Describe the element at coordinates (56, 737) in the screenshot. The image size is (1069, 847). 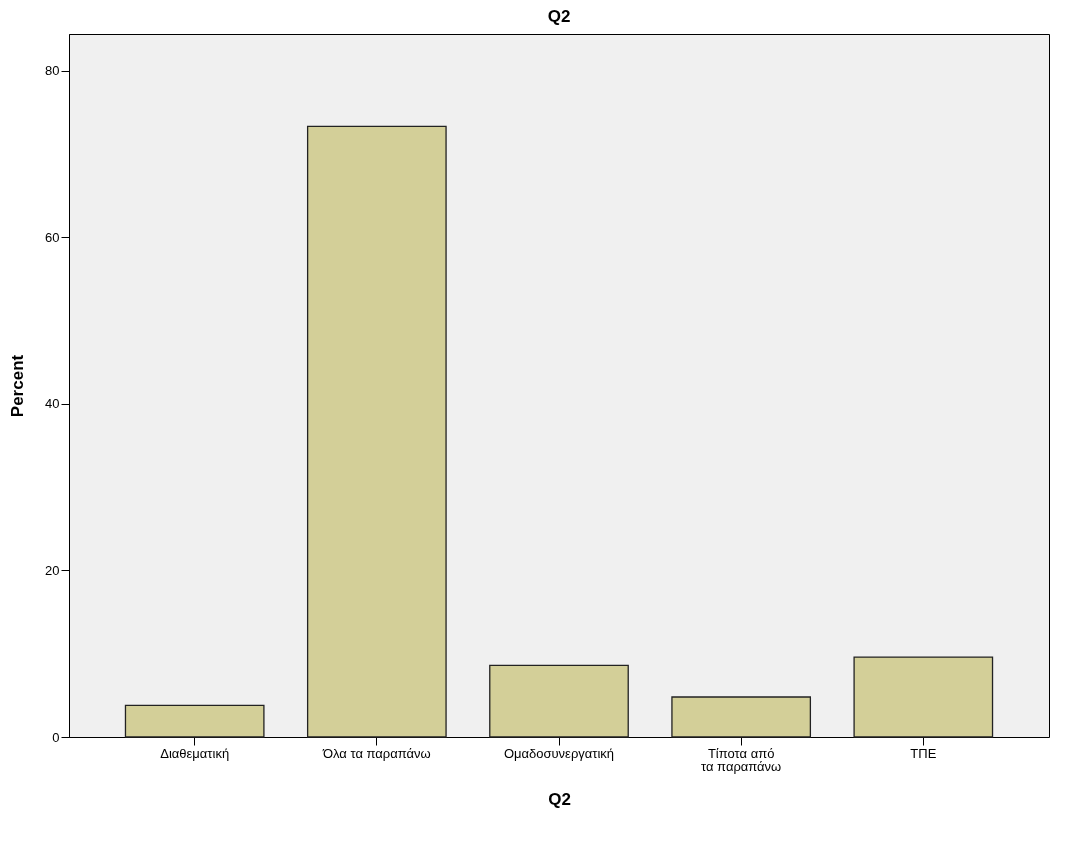
I see `y-tick-label: 0` at that location.